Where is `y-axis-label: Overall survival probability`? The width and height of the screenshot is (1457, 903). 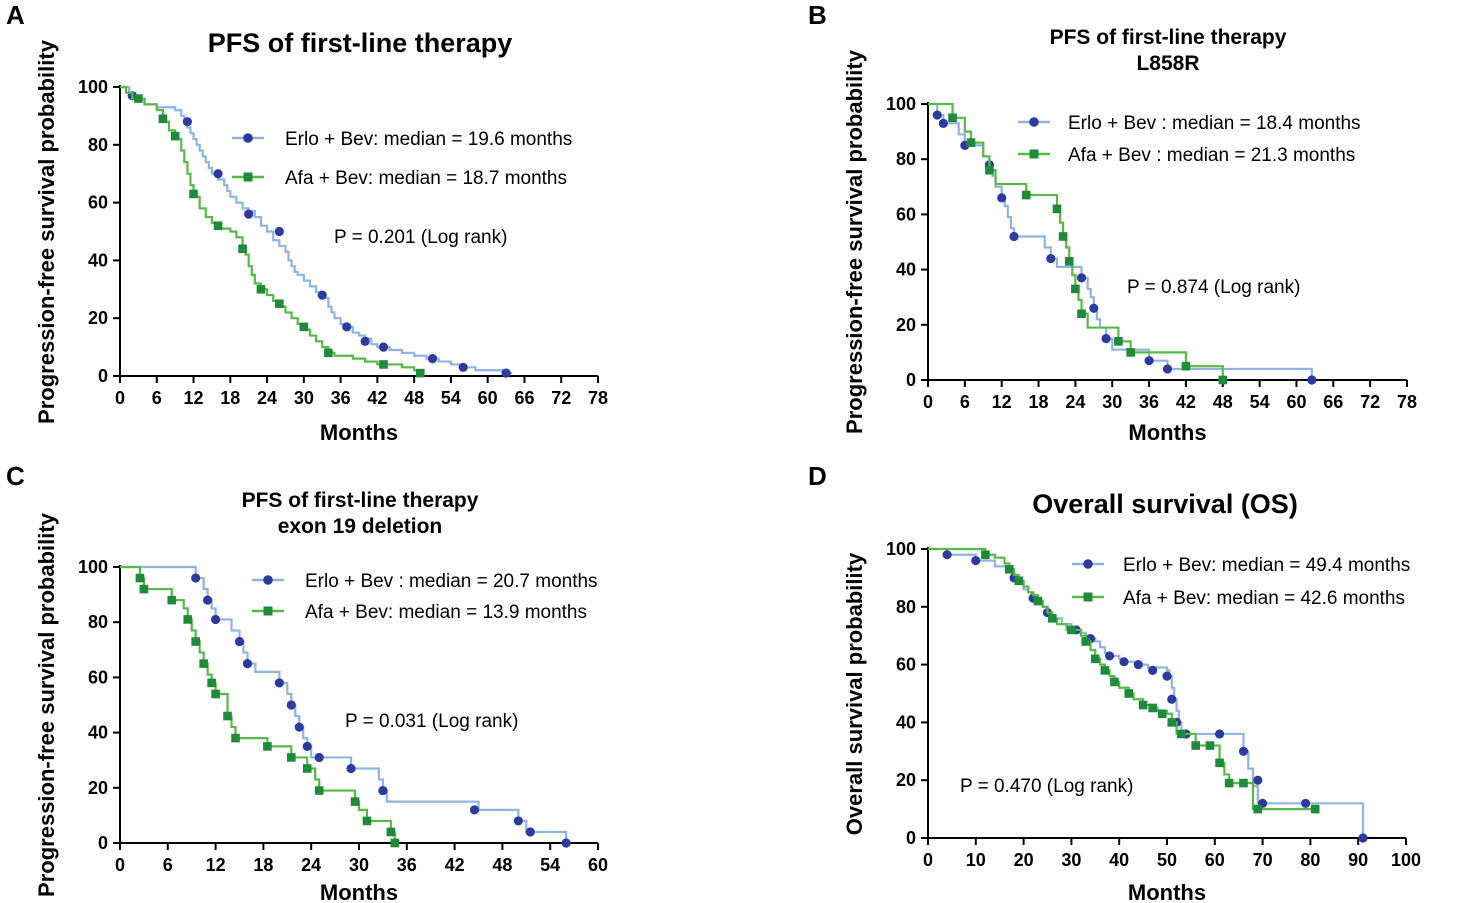 y-axis-label: Overall survival probability is located at coordinates (854, 693).